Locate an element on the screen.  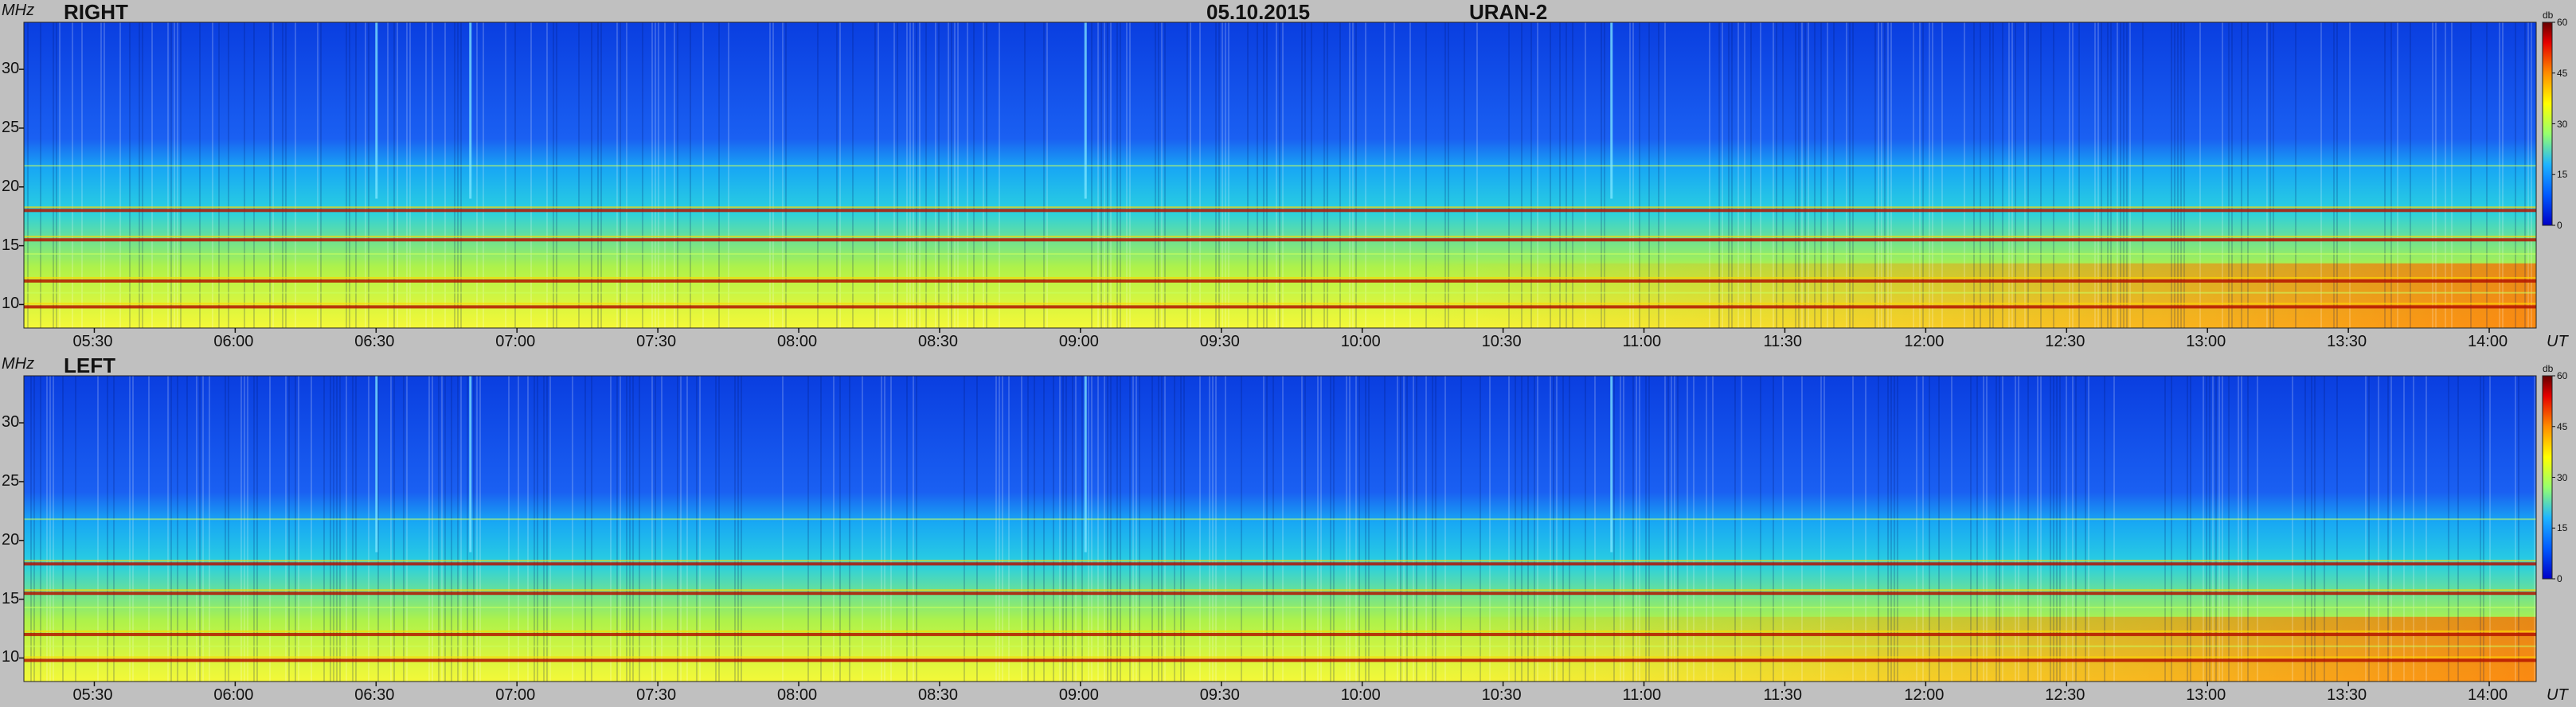
colorbar-tick-label: 30 is located at coordinates (2562, 477).